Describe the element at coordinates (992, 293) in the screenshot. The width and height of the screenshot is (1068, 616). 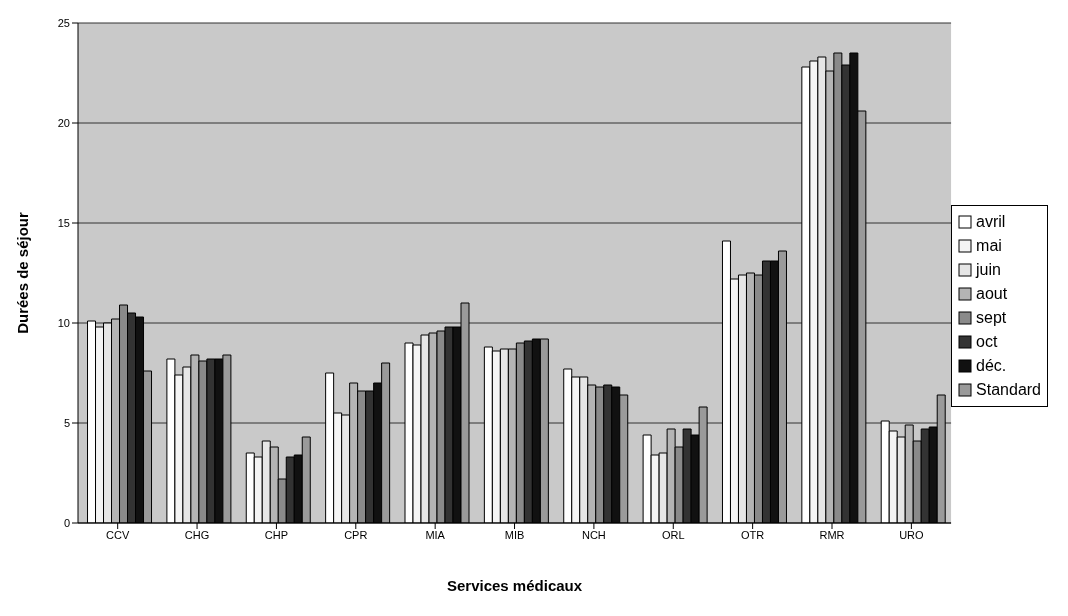
I see `legend-label: aout` at that location.